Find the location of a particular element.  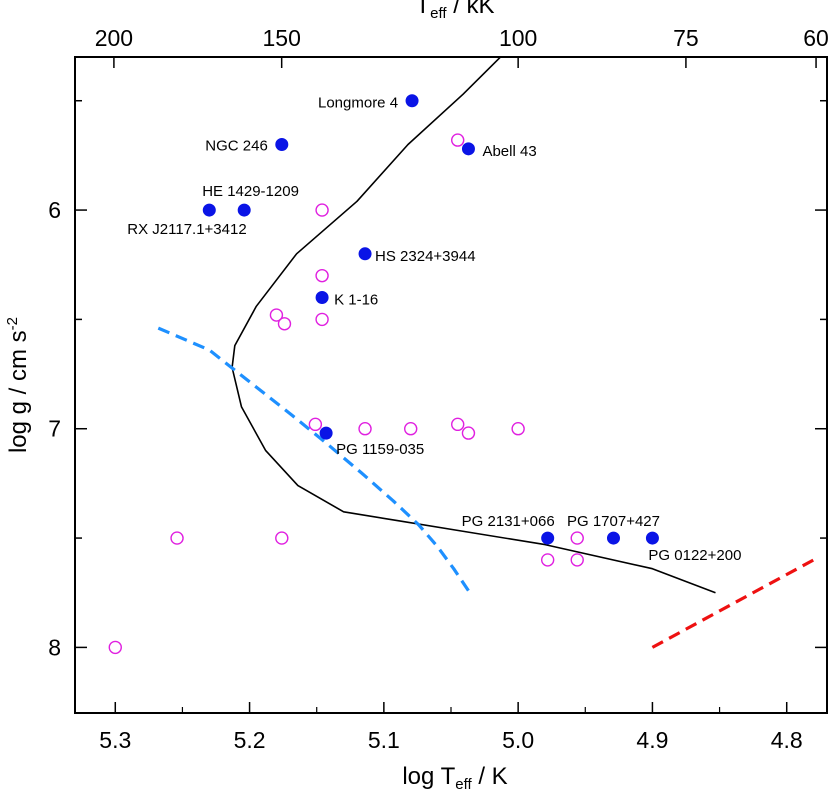

top-axis-title-prefix: T is located at coordinates (422, 9).